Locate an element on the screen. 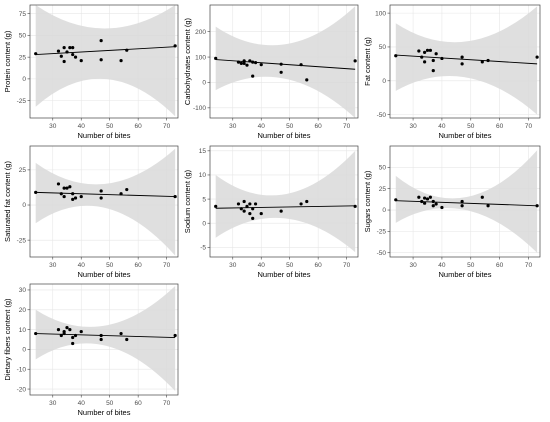 This screenshot has height=422, width=550. y-tick-label: 75 is located at coordinates (23, 14).